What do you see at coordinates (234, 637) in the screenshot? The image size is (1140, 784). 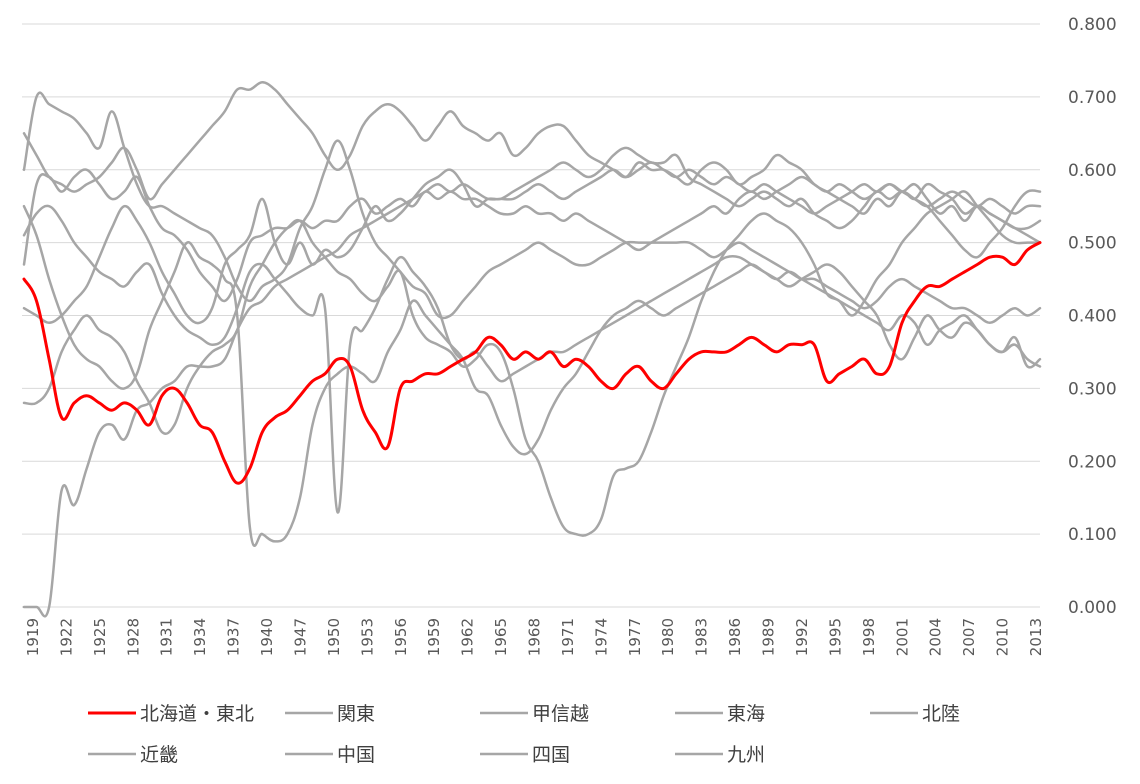 I see `x-tick-label: 1937` at bounding box center [234, 637].